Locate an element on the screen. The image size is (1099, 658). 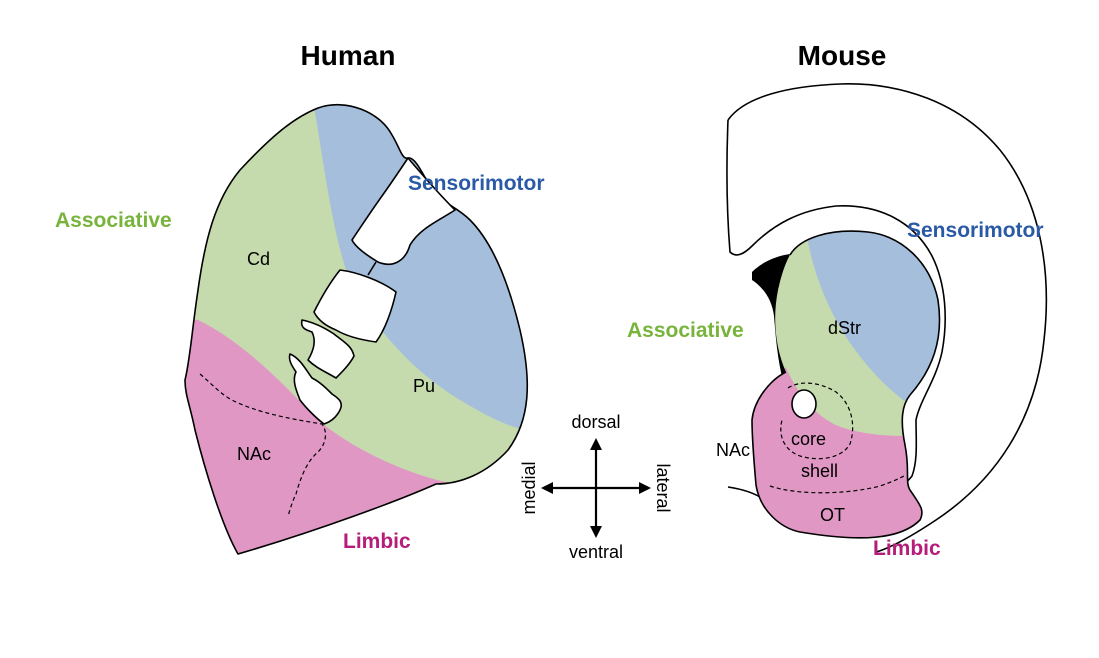
compass-medial: medial is located at coordinates (529, 487).